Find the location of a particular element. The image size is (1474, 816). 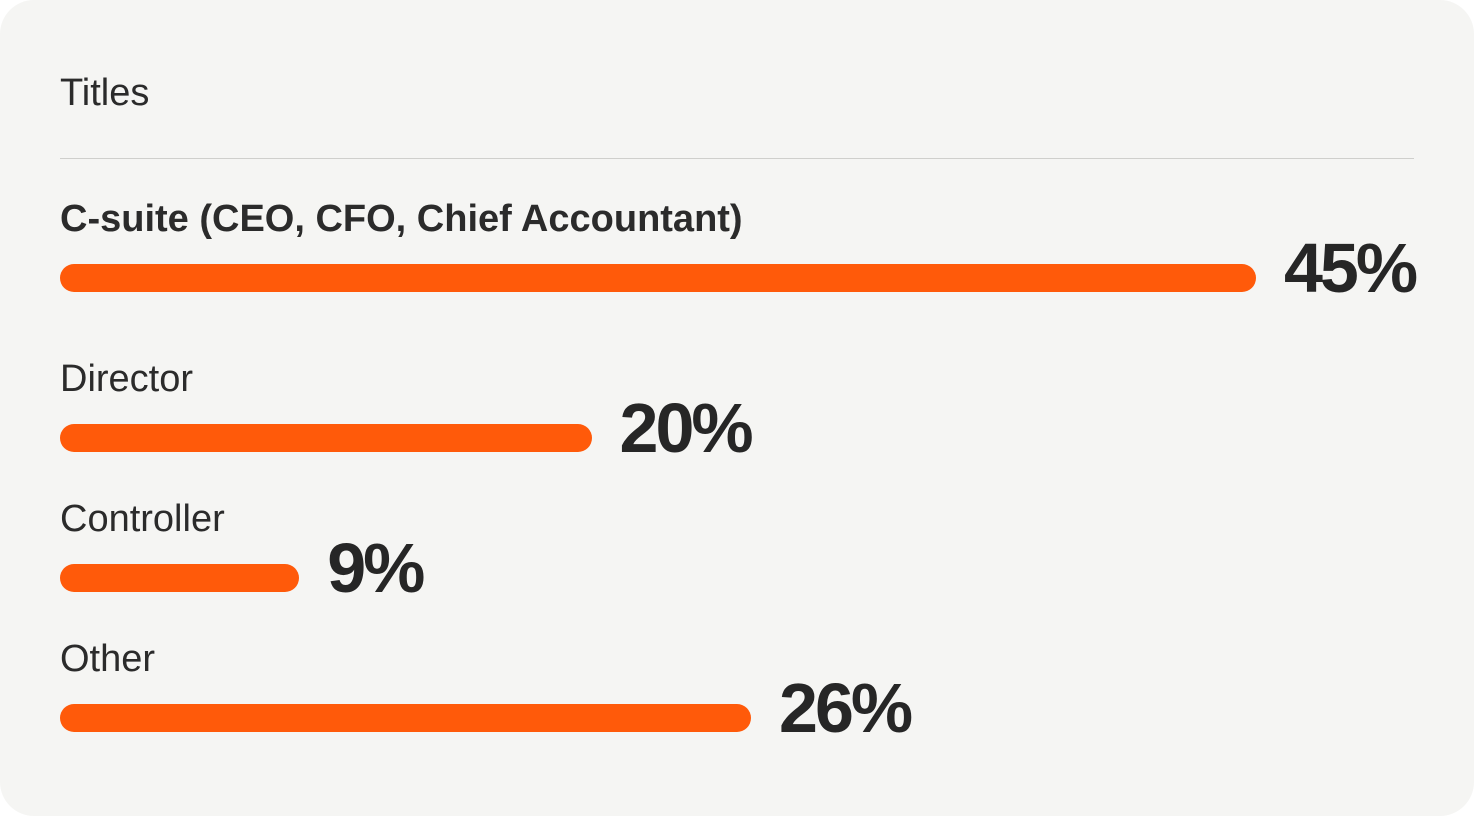

bar-row: C-suite (CEO, CFO, Chief Accountant) 45% is located at coordinates (750, 256).